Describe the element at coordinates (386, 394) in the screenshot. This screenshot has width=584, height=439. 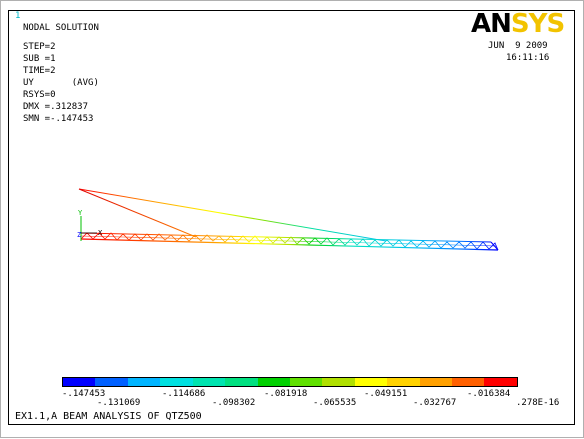
I see `legend-label-7: -.049151` at that location.